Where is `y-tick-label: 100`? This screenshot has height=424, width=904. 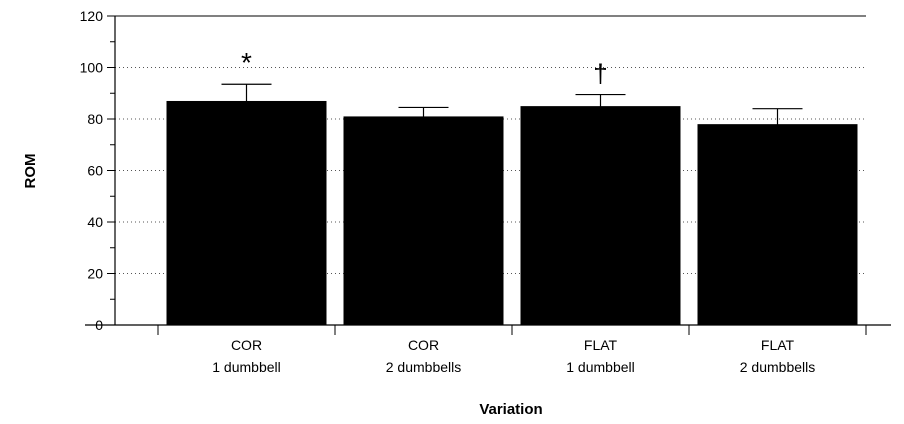
y-tick-label: 100 is located at coordinates (92, 68).